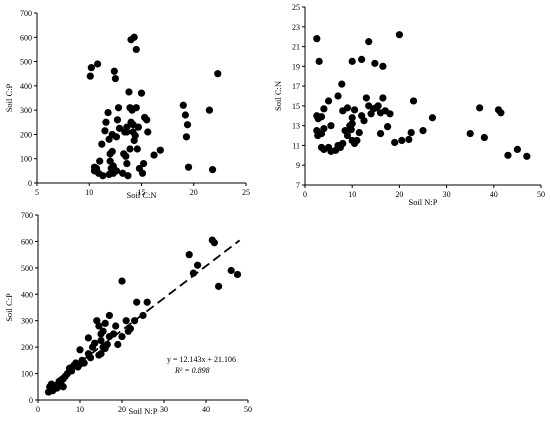  What do you see at coordinates (9, 307) in the screenshot?
I see `y-axis-title: Soil C:P` at bounding box center [9, 307].